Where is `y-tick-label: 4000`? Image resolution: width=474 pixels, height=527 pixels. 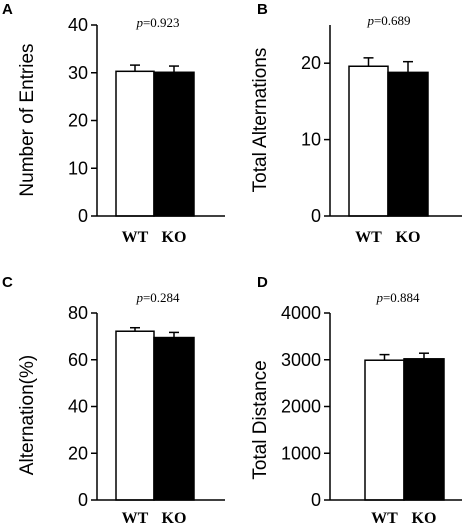 y-tick-label: 4000 is located at coordinates (301, 313).